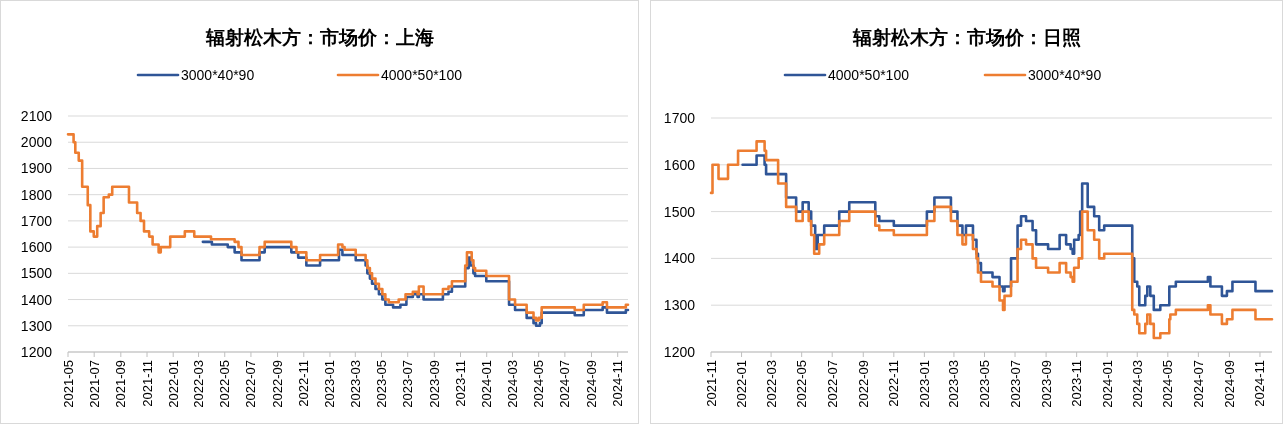  What do you see at coordinates (94, 384) in the screenshot?
I see `x-tick-label: 2021-07` at bounding box center [94, 384].